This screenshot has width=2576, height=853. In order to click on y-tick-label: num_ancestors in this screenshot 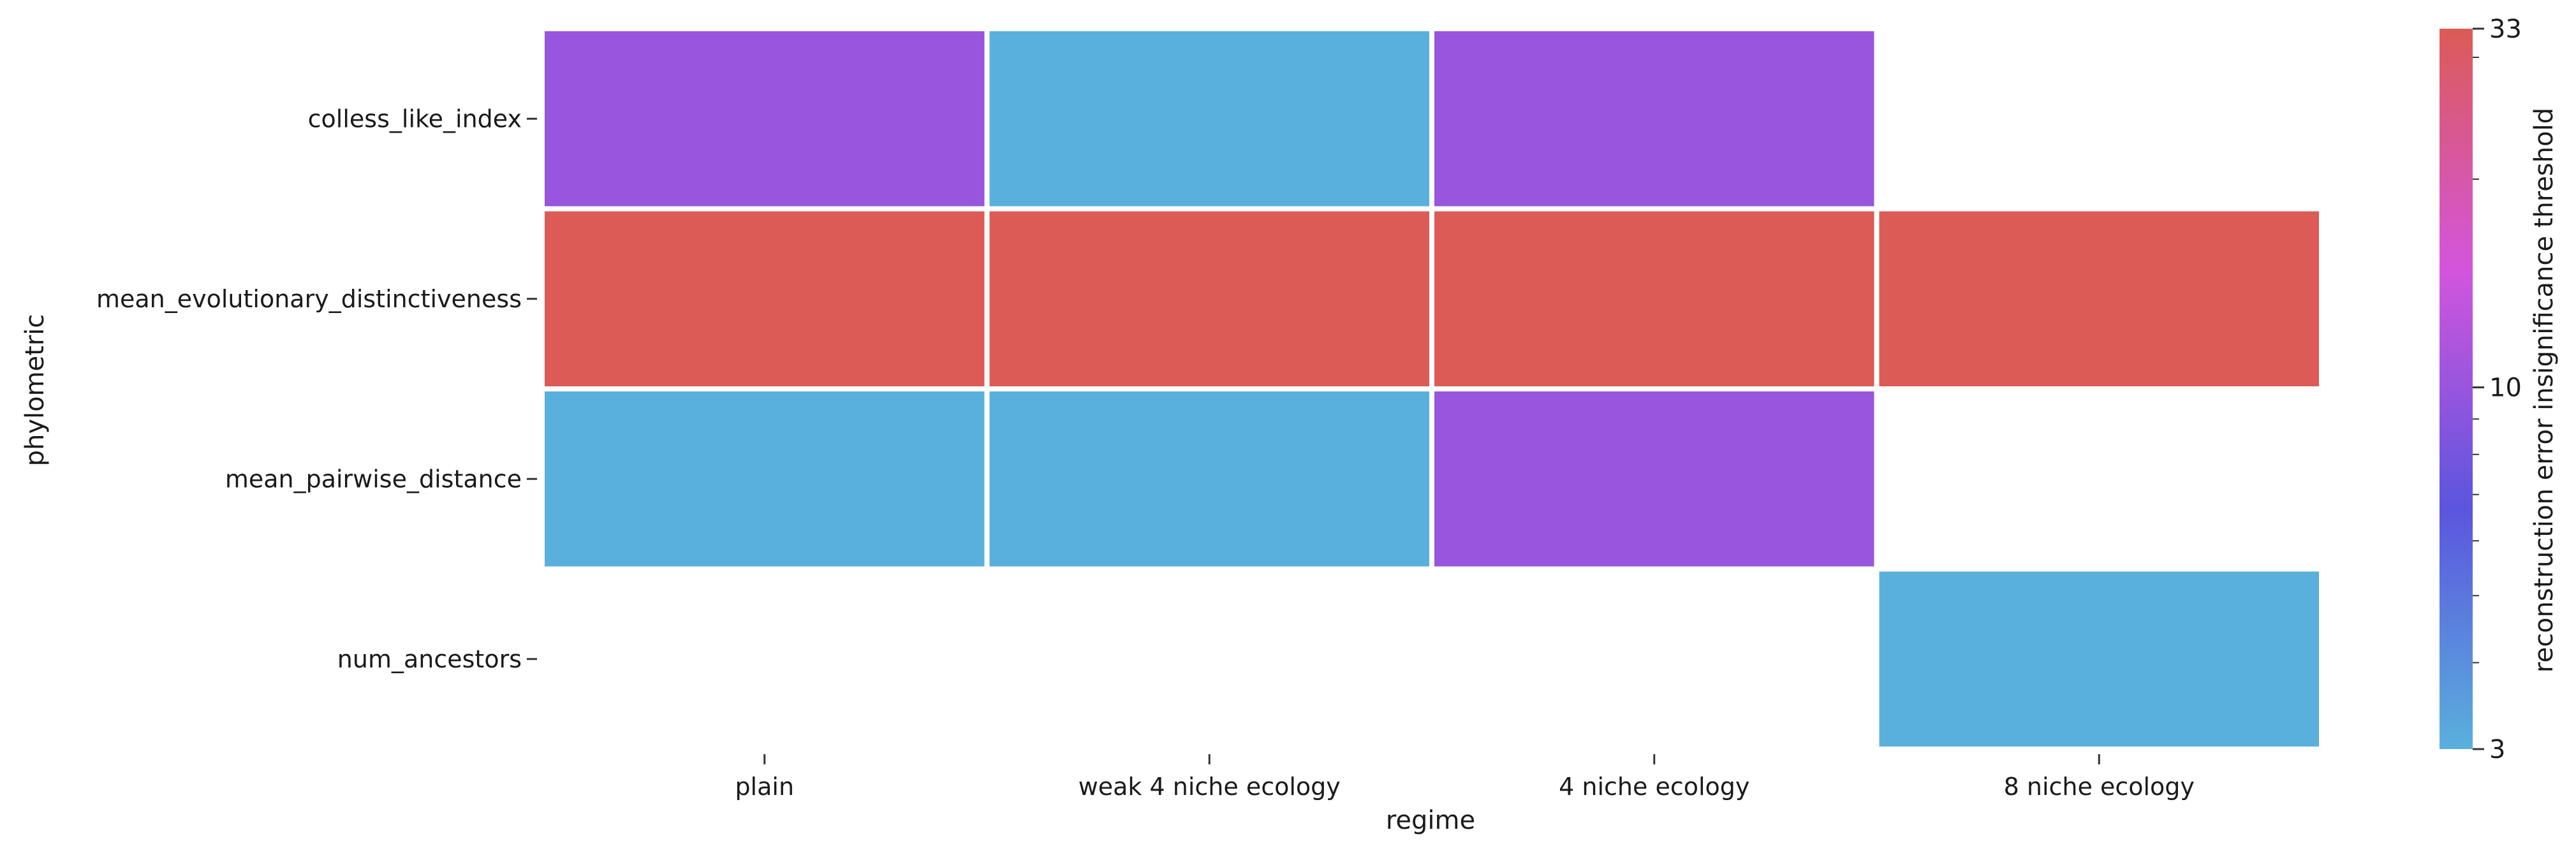, I will do `click(429, 659)`.